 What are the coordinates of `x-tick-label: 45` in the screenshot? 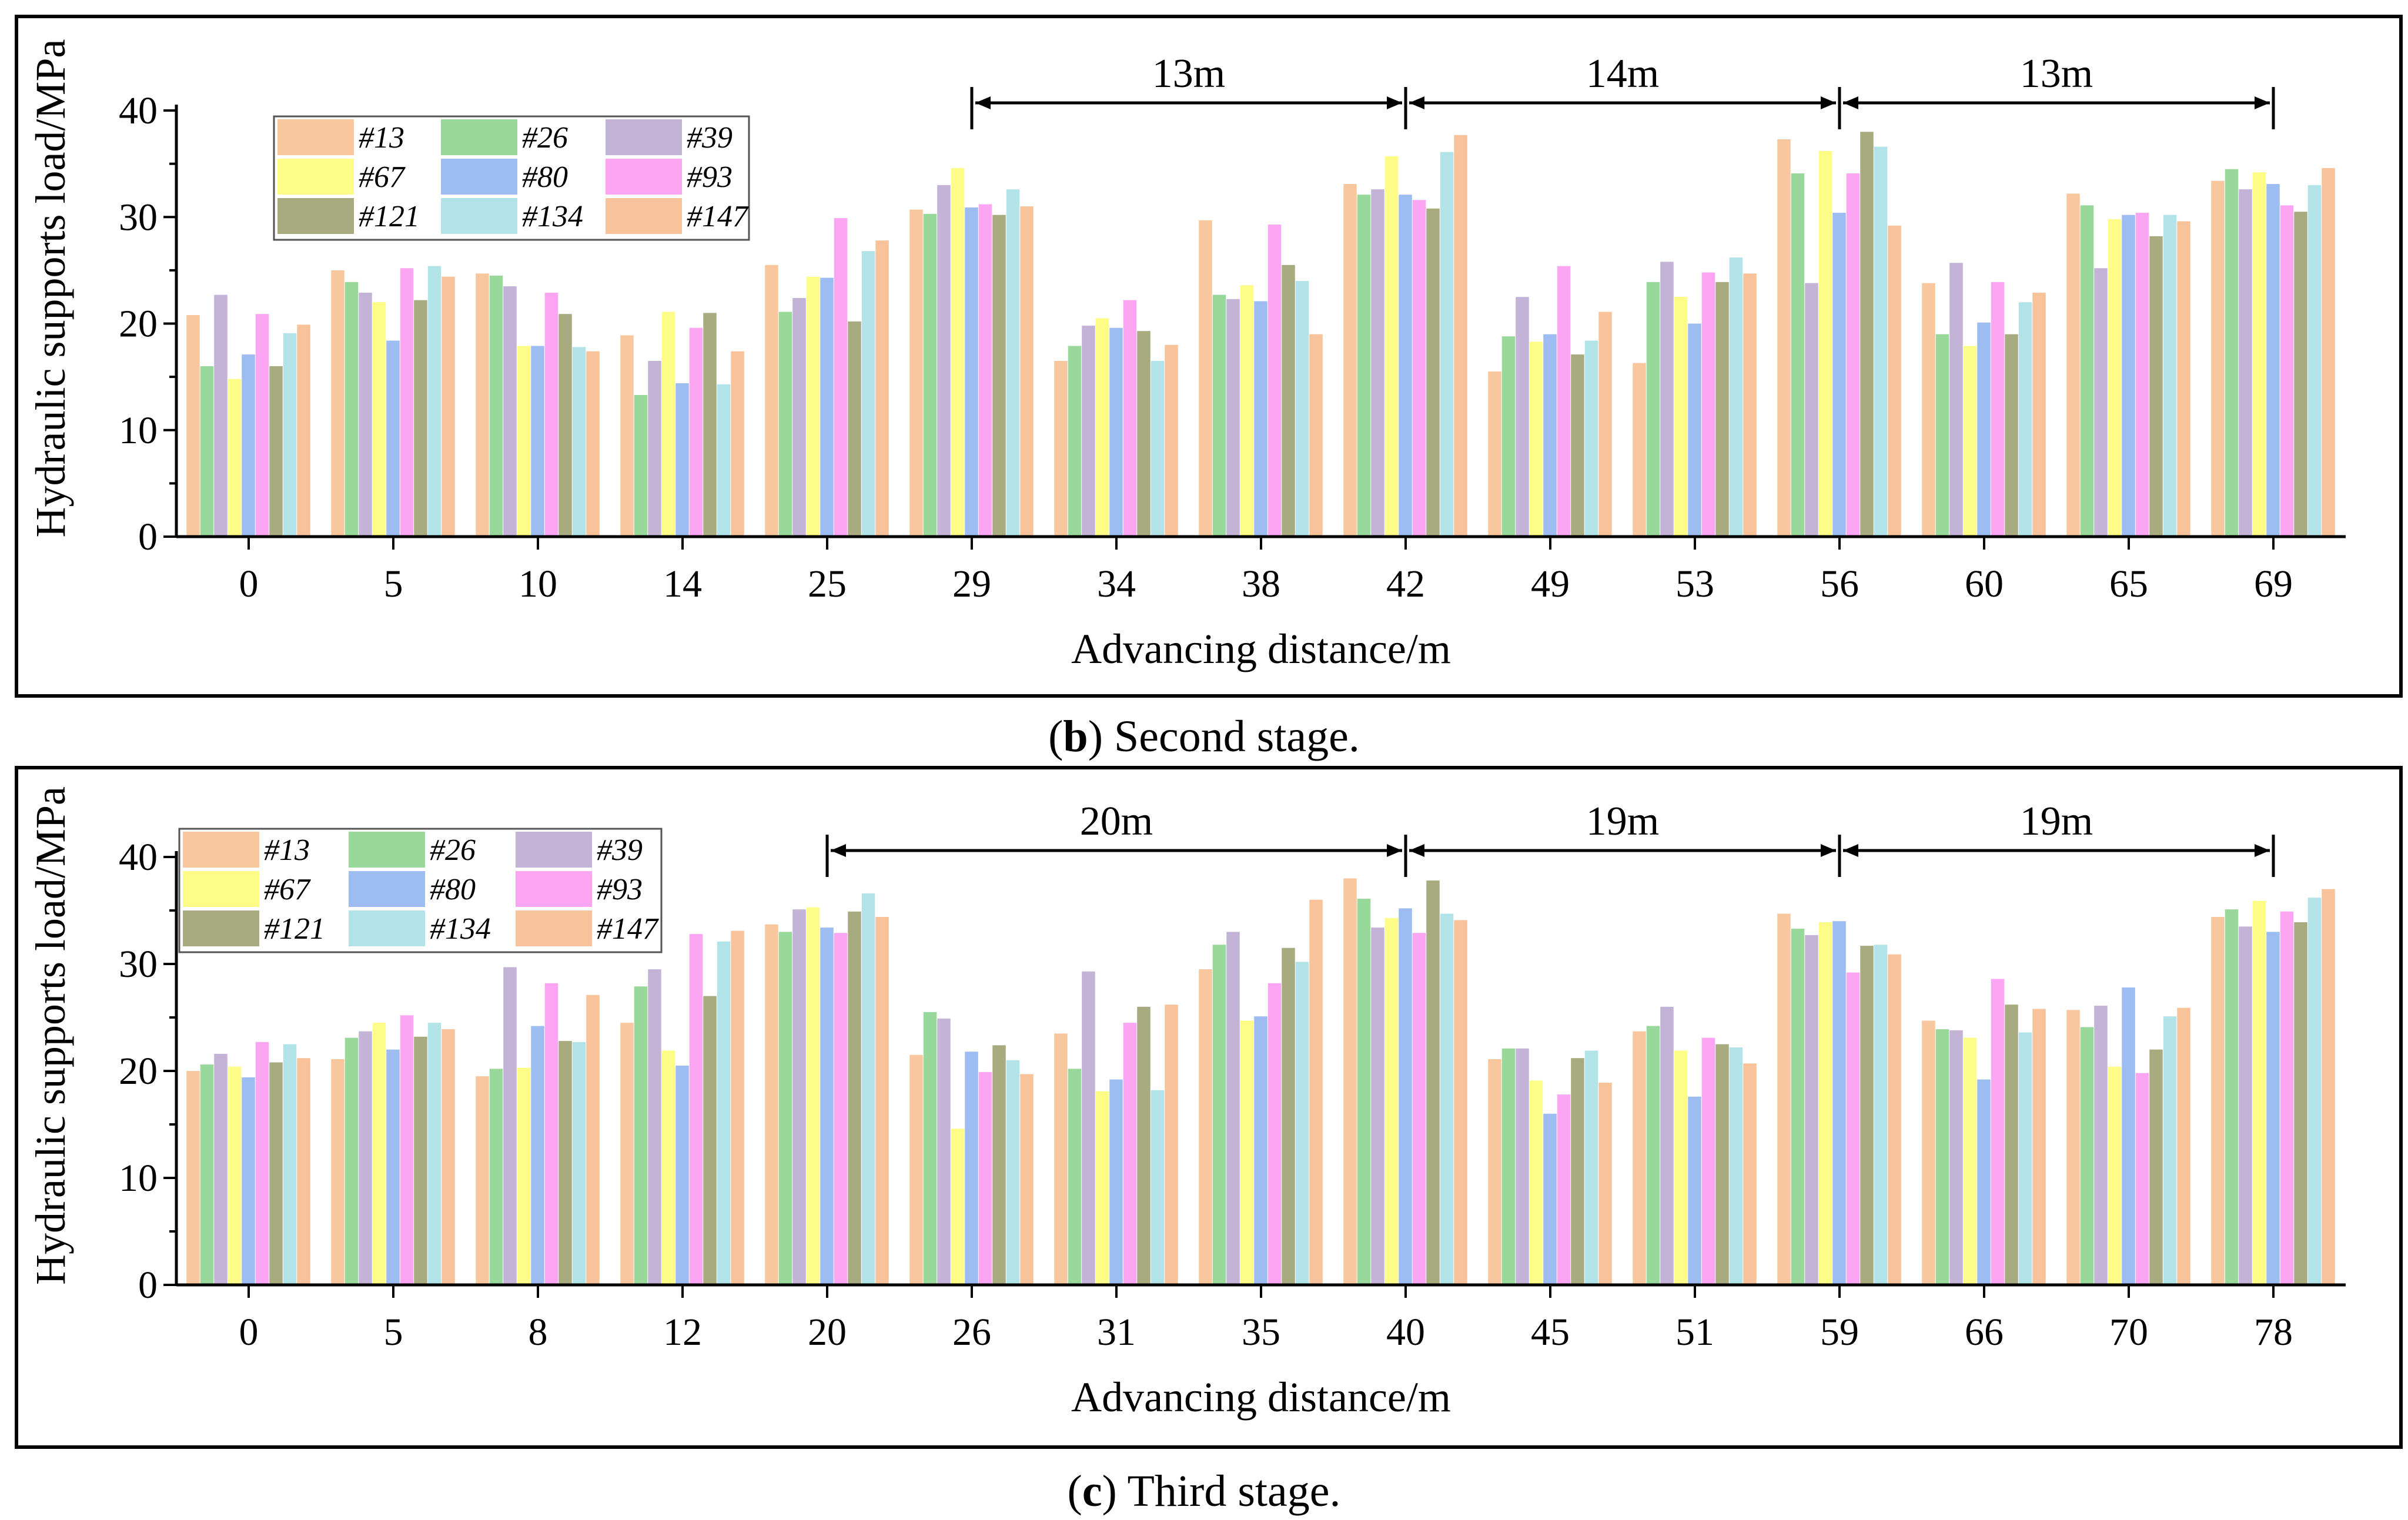 It's located at (1550, 1332).